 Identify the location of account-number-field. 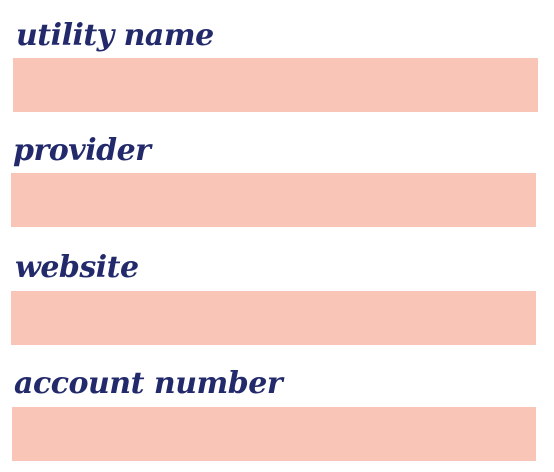
(274, 434).